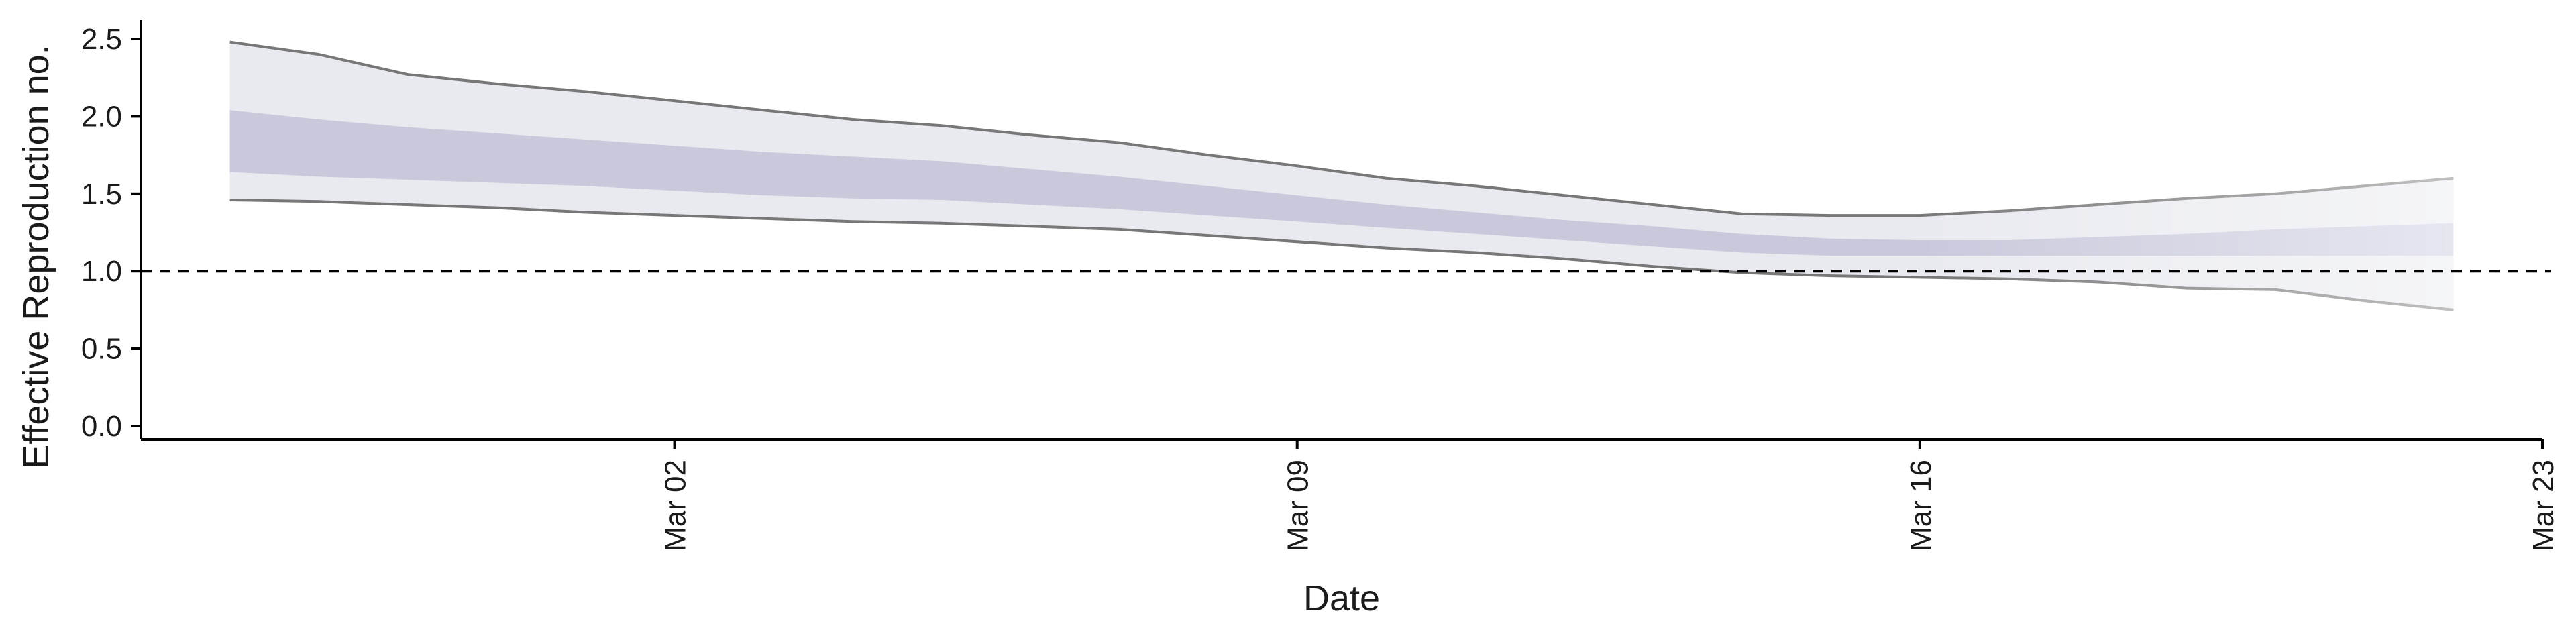  Describe the element at coordinates (675, 505) in the screenshot. I see `x-tick-label: Mar 02` at that location.